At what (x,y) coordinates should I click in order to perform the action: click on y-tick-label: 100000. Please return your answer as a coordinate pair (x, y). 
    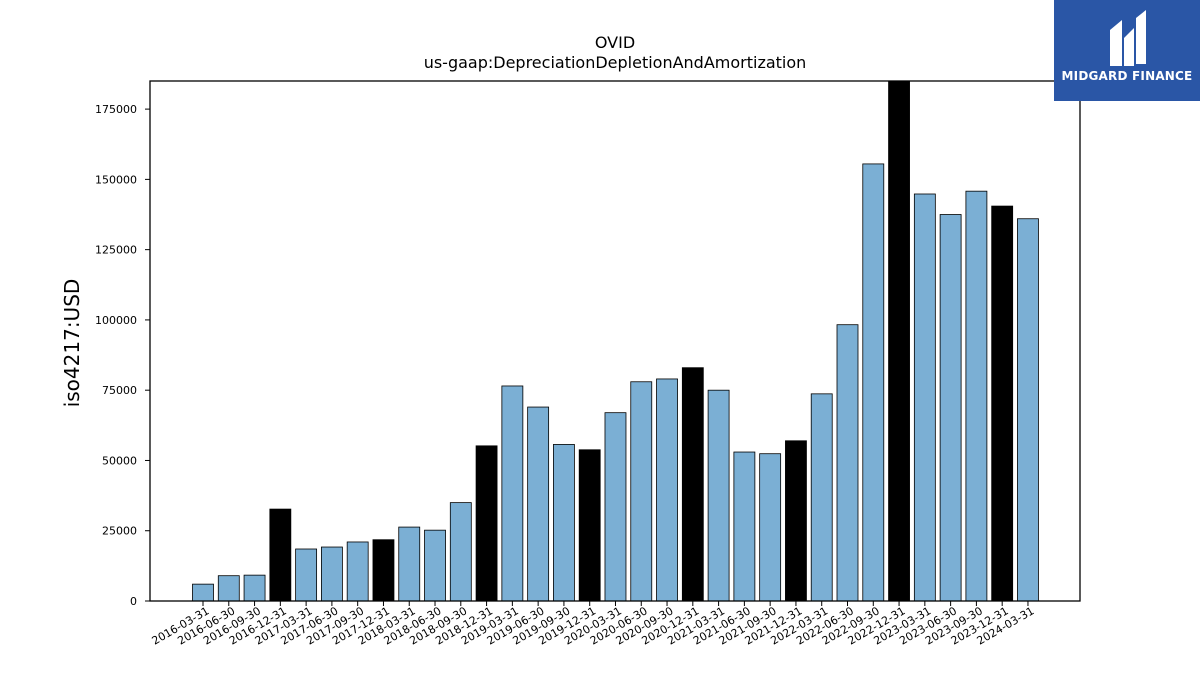
    Looking at the image, I should click on (116, 320).